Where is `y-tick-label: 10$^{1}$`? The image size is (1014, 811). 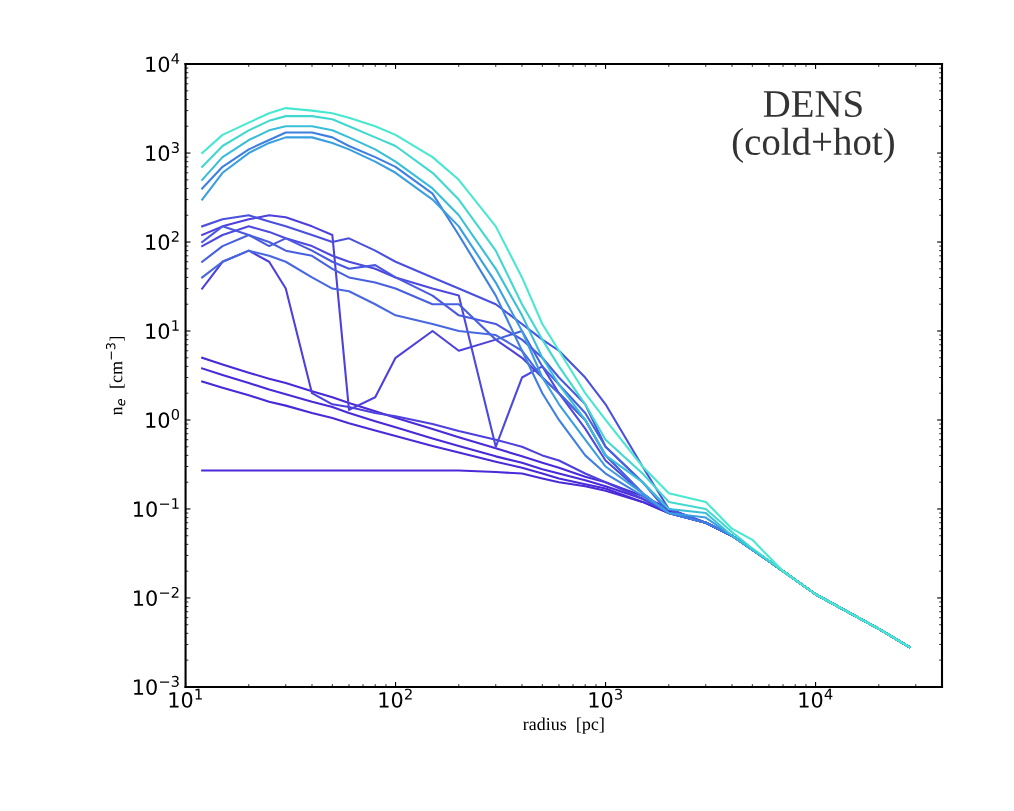
y-tick-label: 10$^{1}$ is located at coordinates (162, 330).